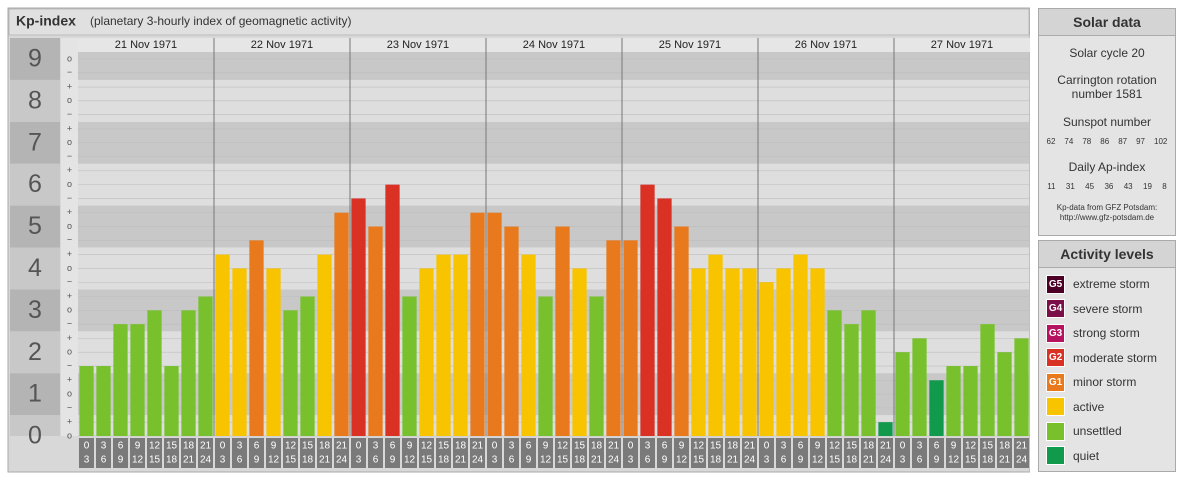 Image resolution: width=1184 pixels, height=480 pixels. What do you see at coordinates (1105, 141) in the screenshot?
I see `sunspot-value: 86` at bounding box center [1105, 141].